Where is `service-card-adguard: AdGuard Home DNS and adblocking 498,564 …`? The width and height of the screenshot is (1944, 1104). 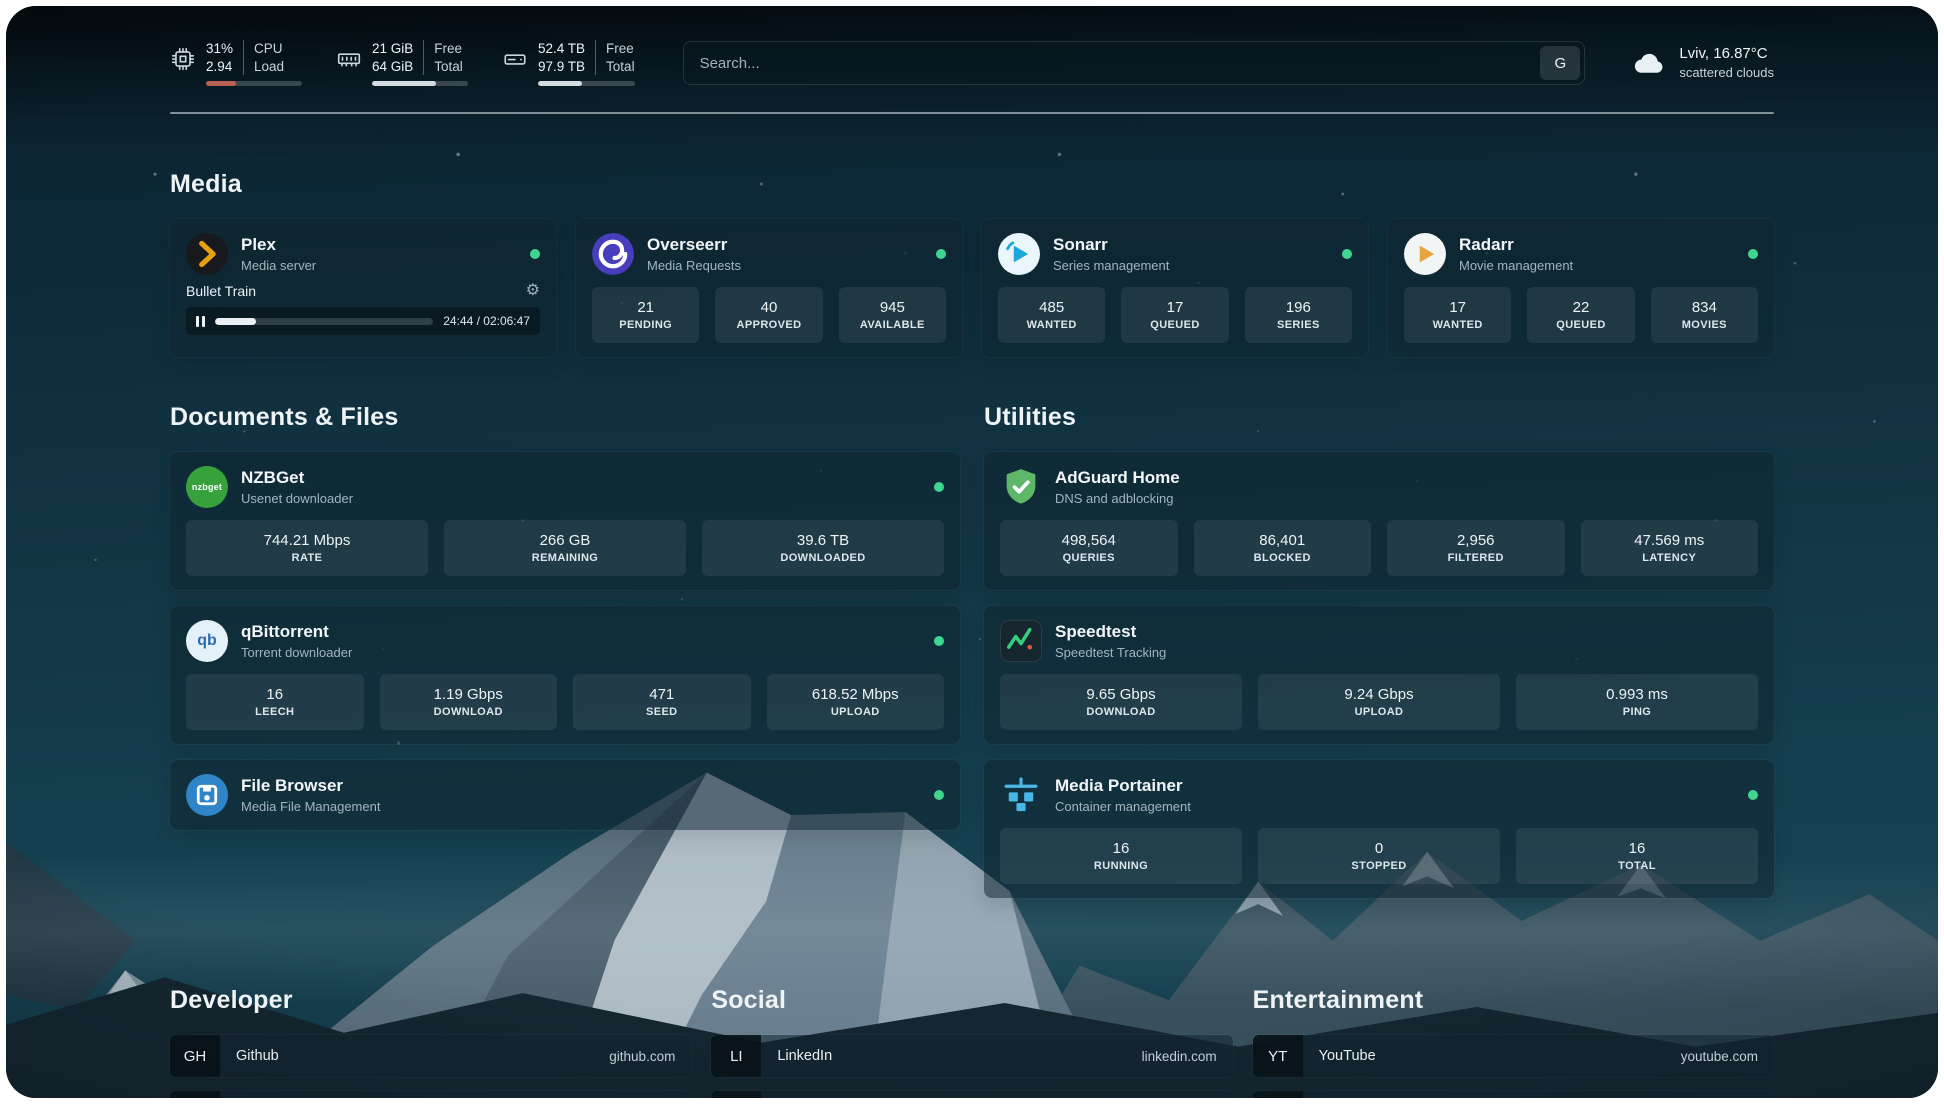 service-card-adguard: AdGuard Home DNS and adblocking 498,564 … is located at coordinates (1379, 521).